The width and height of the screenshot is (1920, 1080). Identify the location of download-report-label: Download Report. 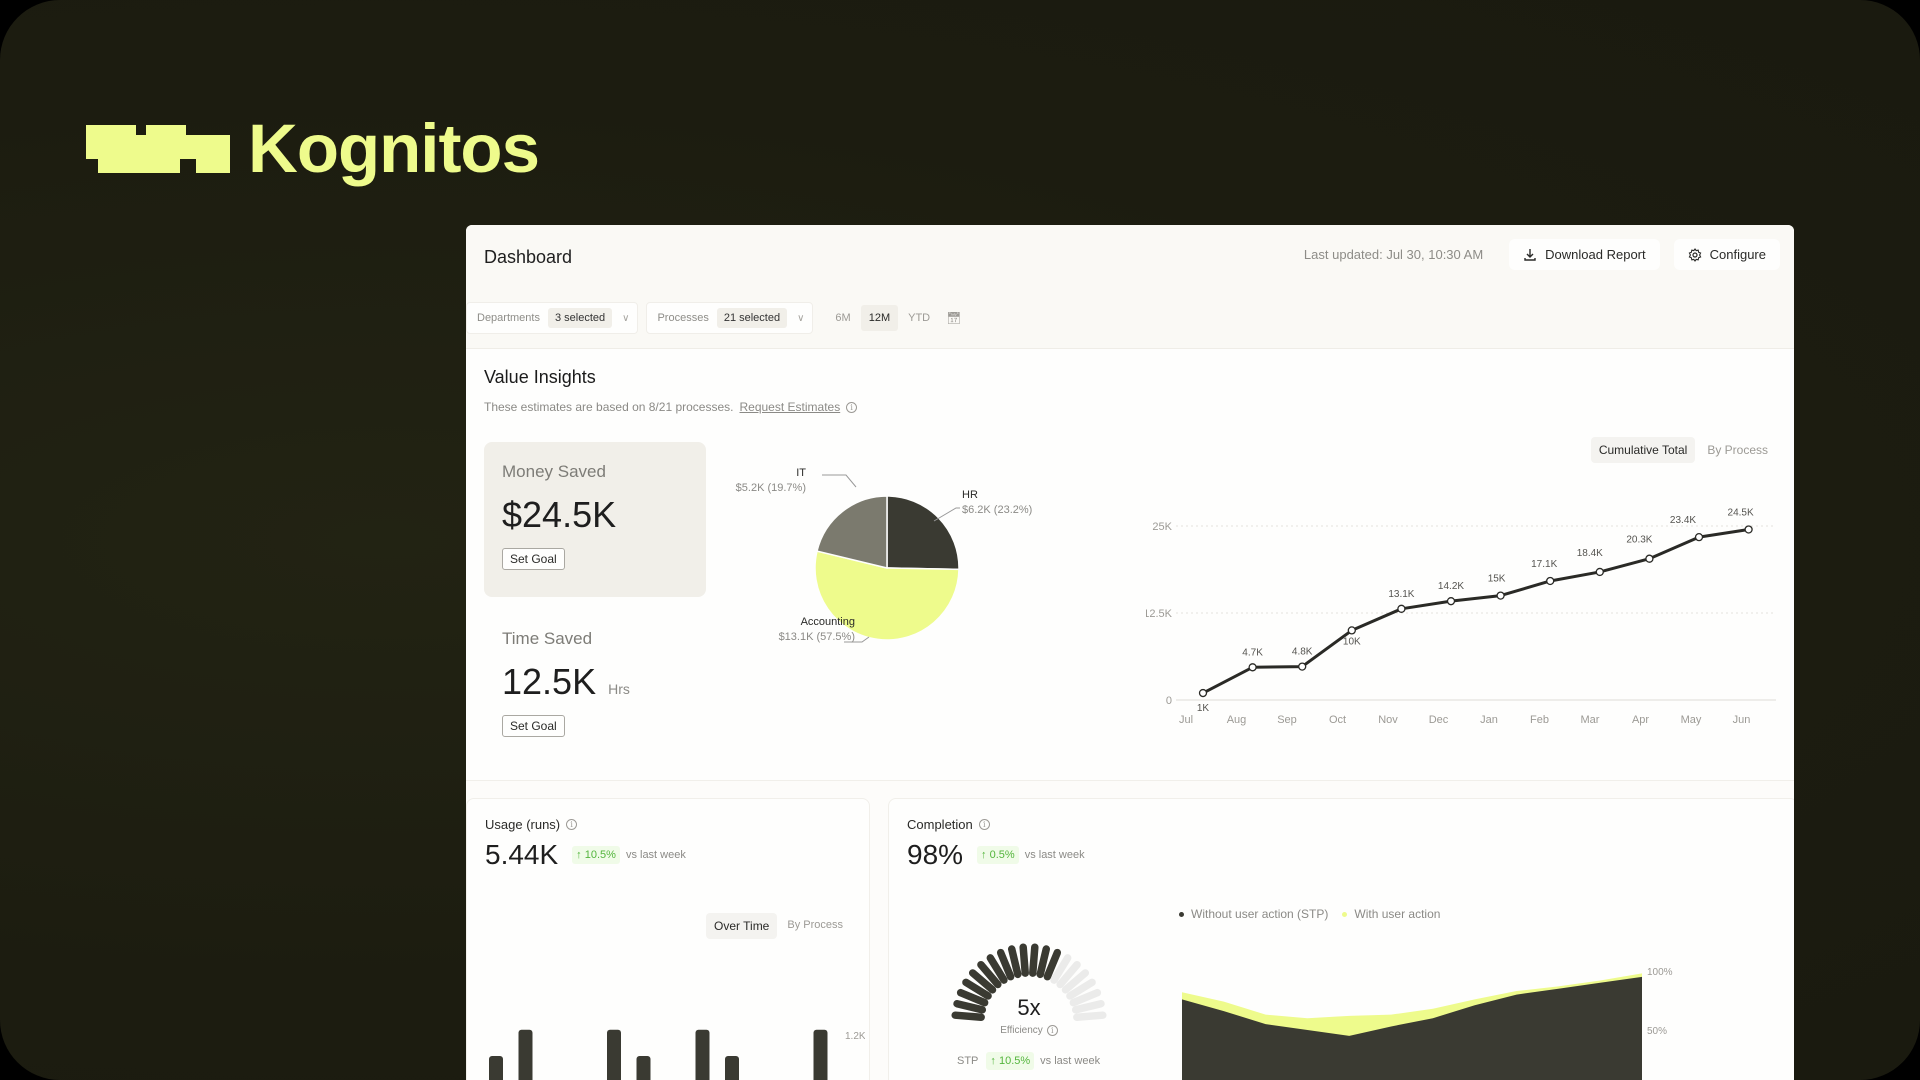
(1595, 254).